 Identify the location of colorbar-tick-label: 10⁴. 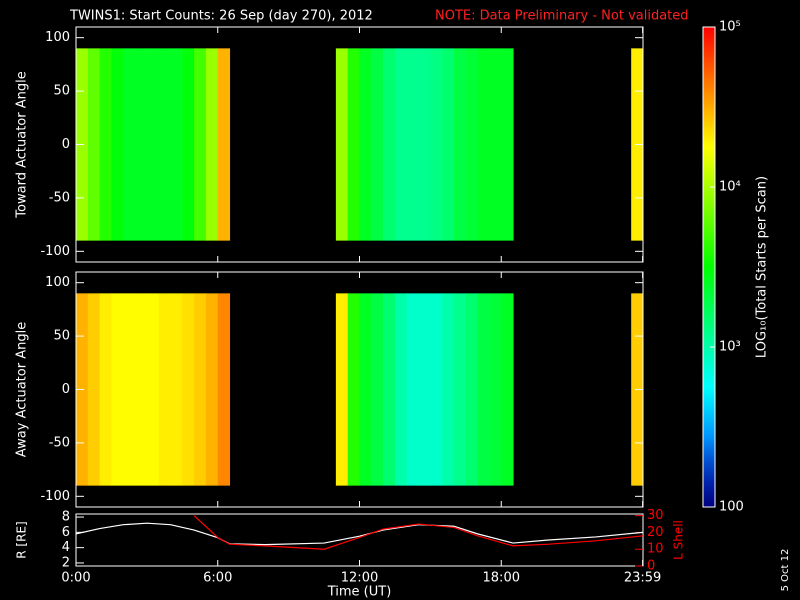
(730, 187).